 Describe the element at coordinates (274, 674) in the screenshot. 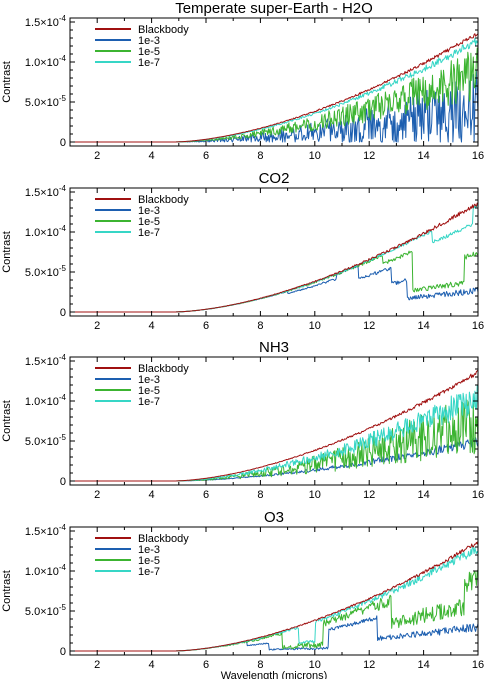

I see `x-axis-label: Wavelength (microns)` at that location.